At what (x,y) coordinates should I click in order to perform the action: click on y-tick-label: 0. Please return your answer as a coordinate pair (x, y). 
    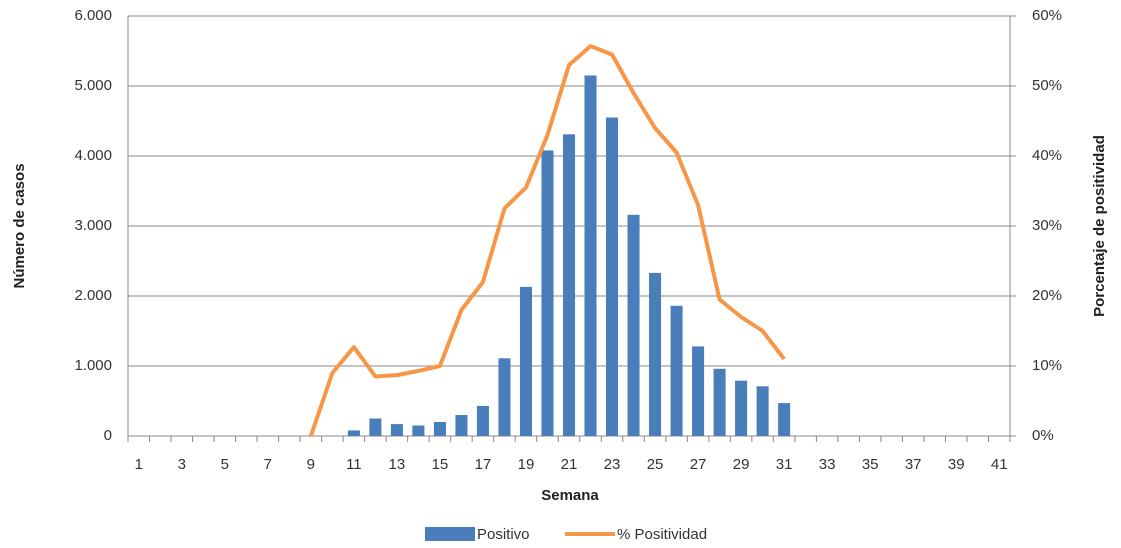
    Looking at the image, I should click on (108, 435).